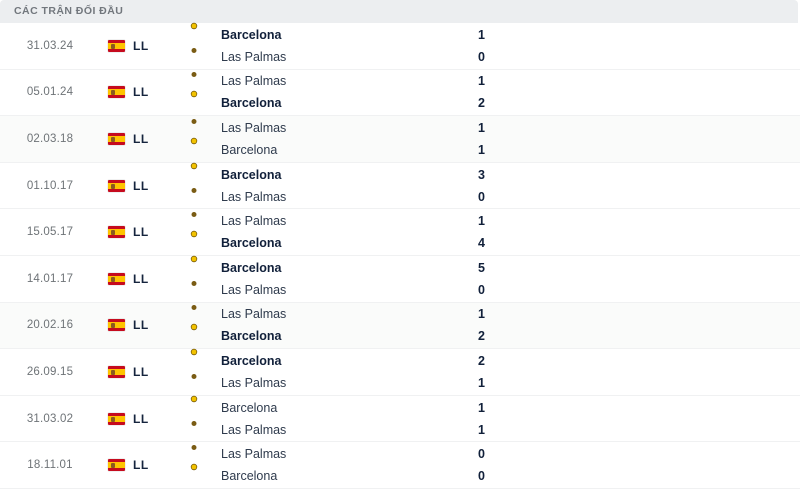 The image size is (800, 500). Describe the element at coordinates (481, 267) in the screenshot. I see `home-score: 5` at that location.